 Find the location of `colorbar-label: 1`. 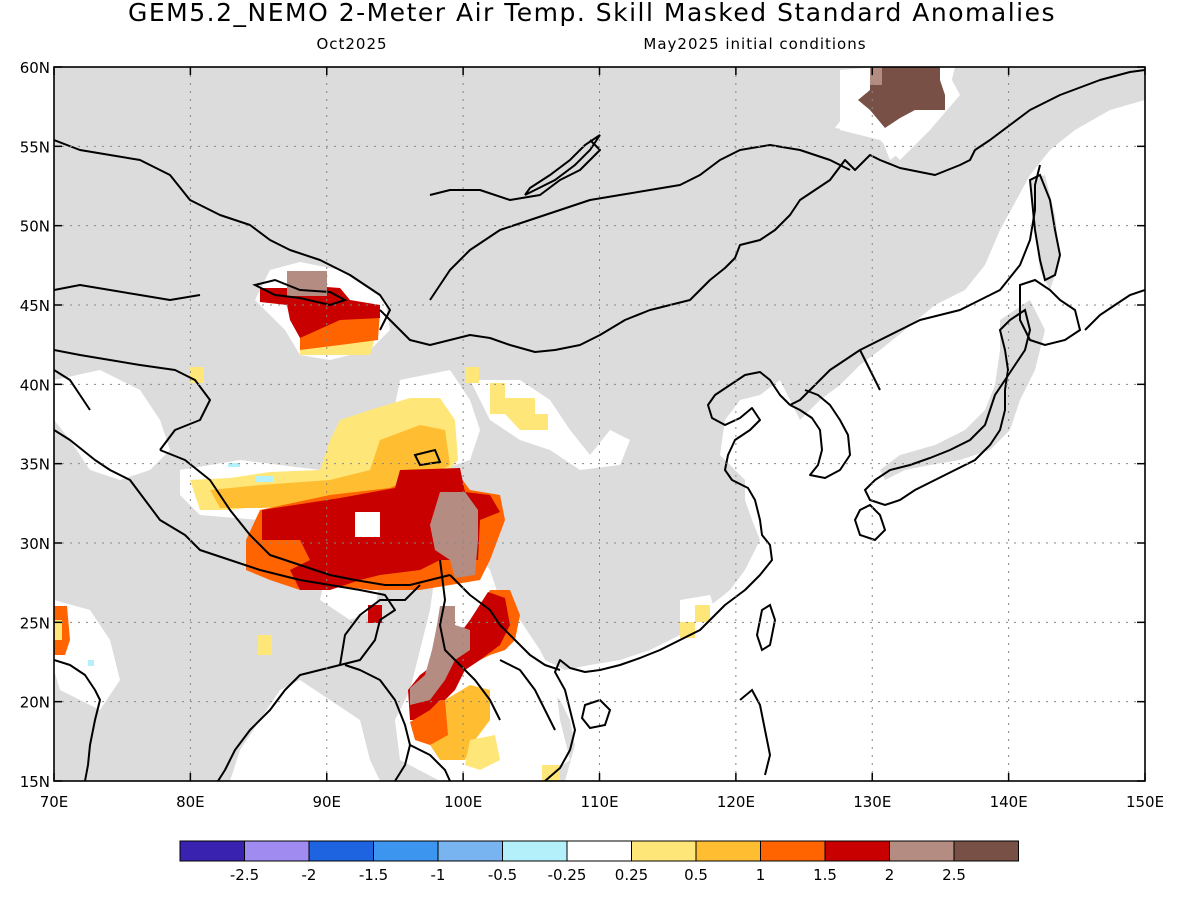

colorbar-label: 1 is located at coordinates (761, 875).